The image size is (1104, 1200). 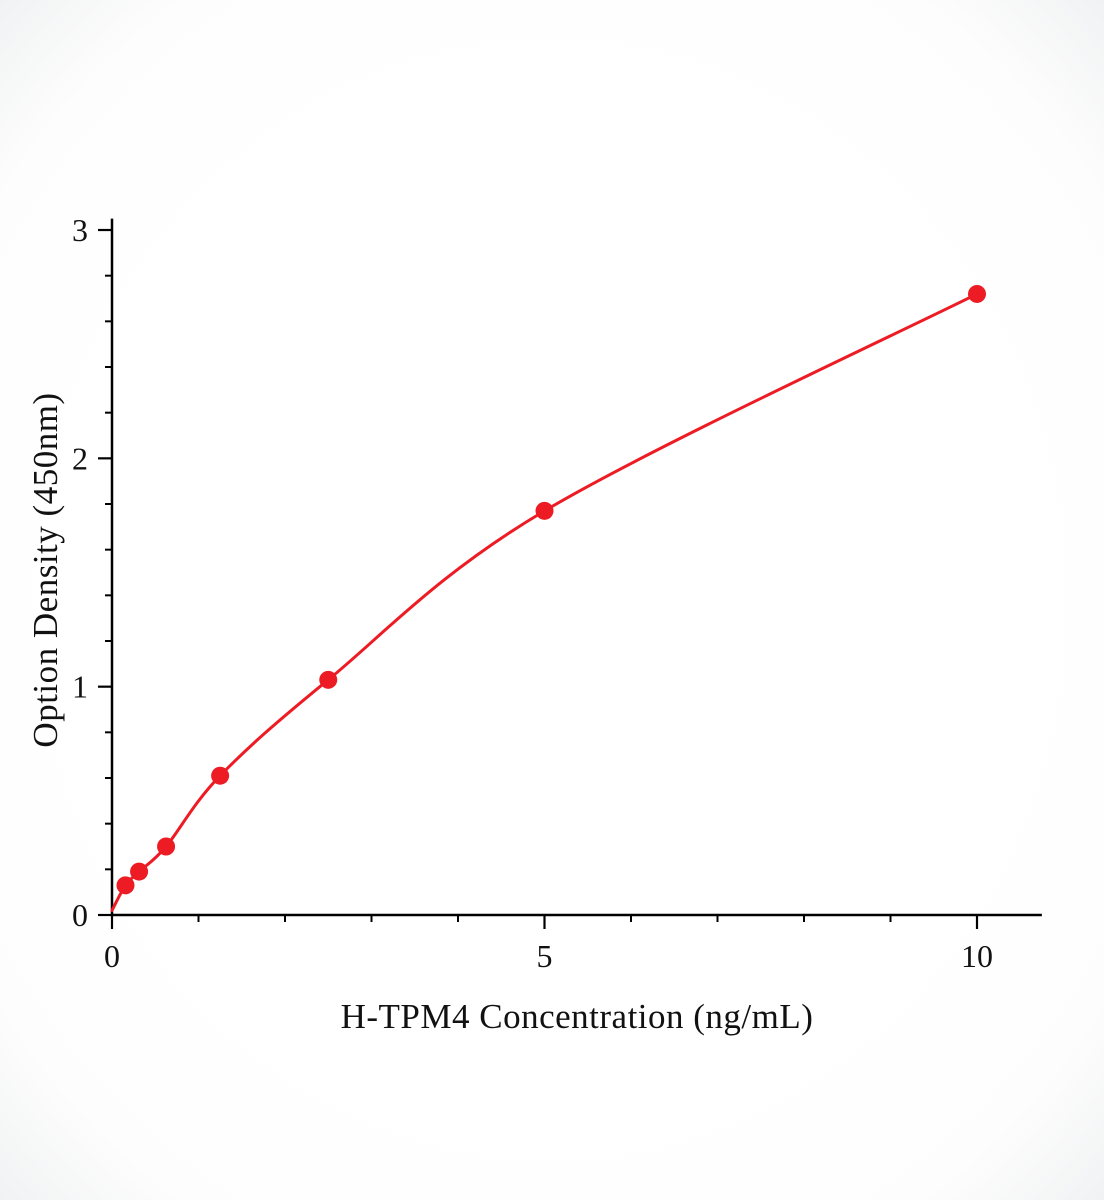 I want to click on y-tick-label: 0, so click(x=80, y=915).